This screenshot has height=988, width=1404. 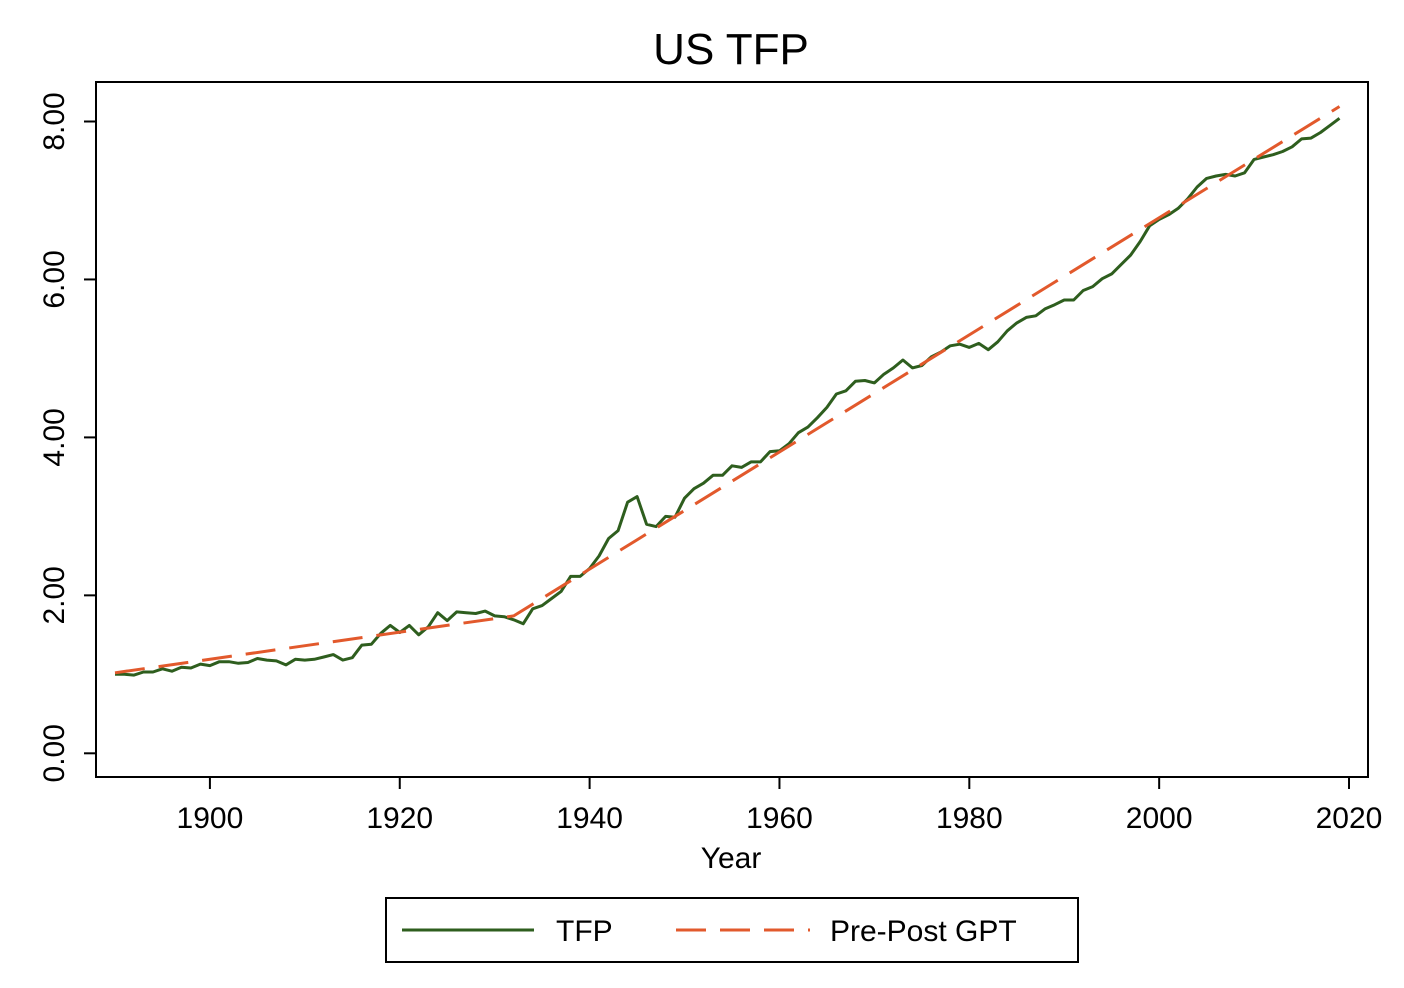 I want to click on x-axis: 1900 1920 1940 1960 1980 2000 2020, so click(x=780, y=806).